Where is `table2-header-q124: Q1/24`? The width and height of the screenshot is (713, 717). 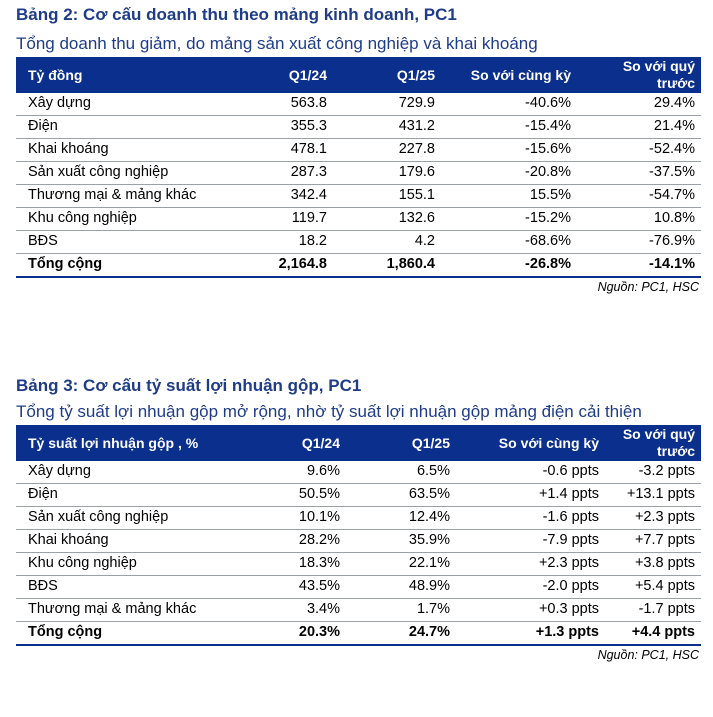 table2-header-q124: Q1/24 is located at coordinates (277, 75).